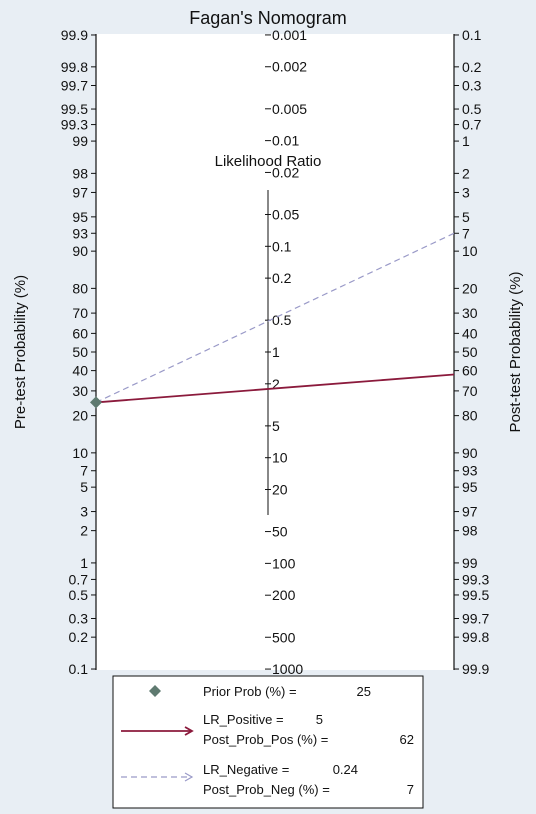 The height and width of the screenshot is (814, 536). What do you see at coordinates (79, 669) in the screenshot?
I see `pre-test-tick-label-0-1: 0.1` at bounding box center [79, 669].